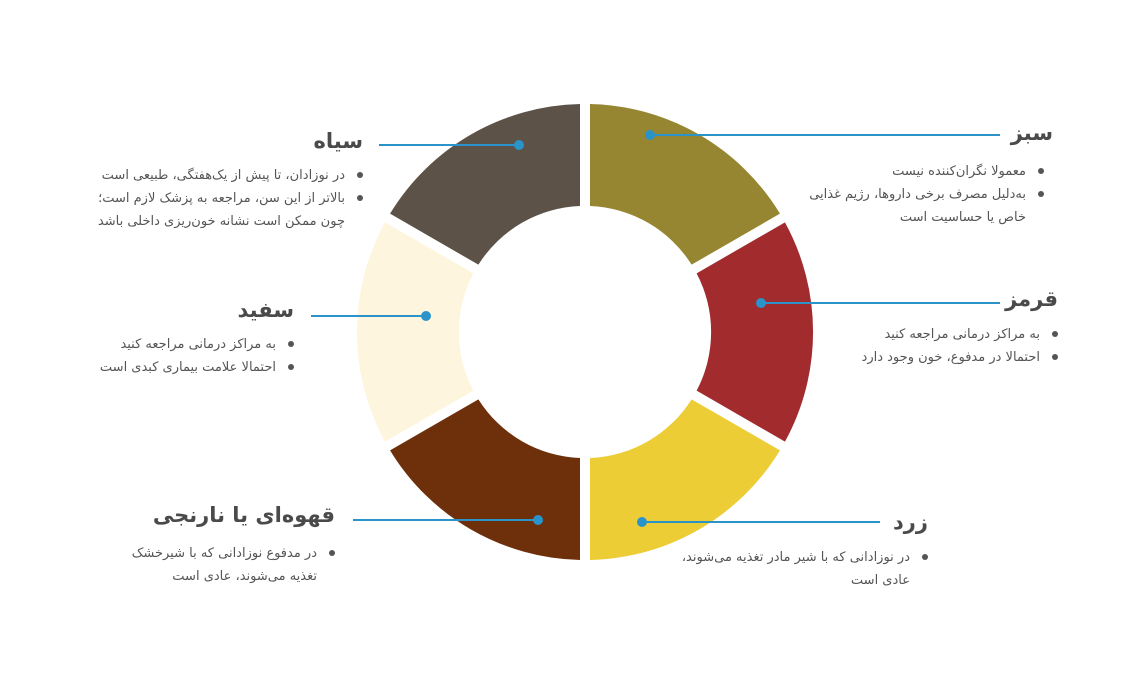 The image size is (1130, 700). I want to click on white-connector-dot, so click(426, 316).